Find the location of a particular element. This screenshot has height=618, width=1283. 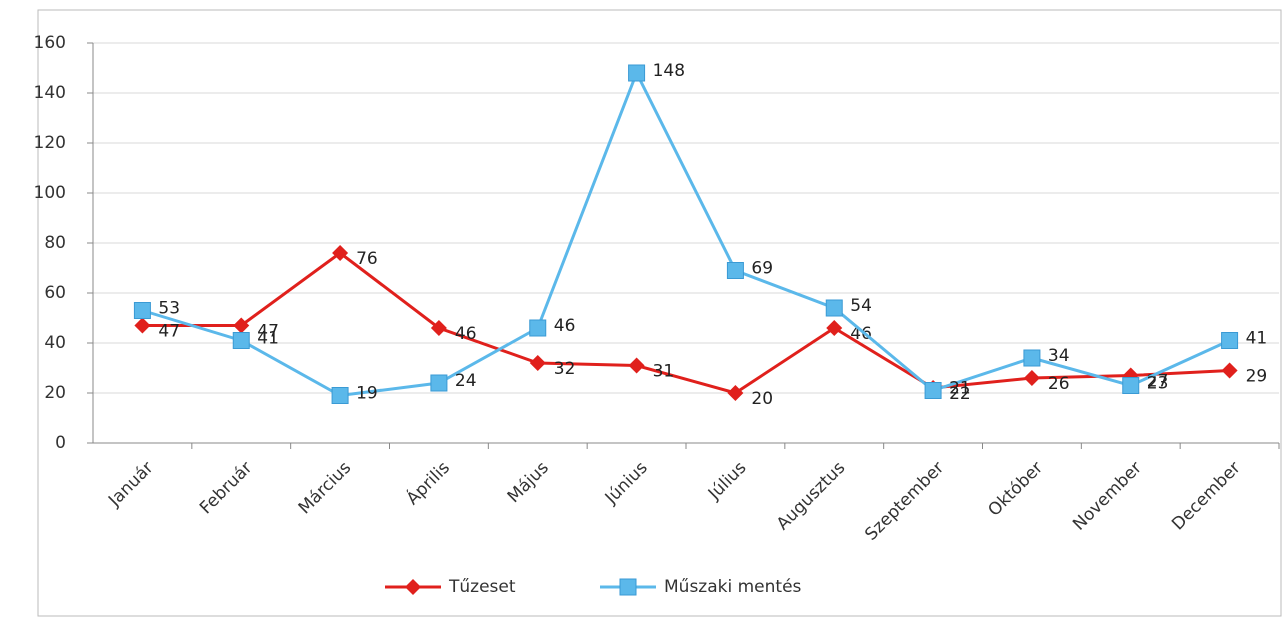

y-tick-label: 100 is located at coordinates (50, 193).